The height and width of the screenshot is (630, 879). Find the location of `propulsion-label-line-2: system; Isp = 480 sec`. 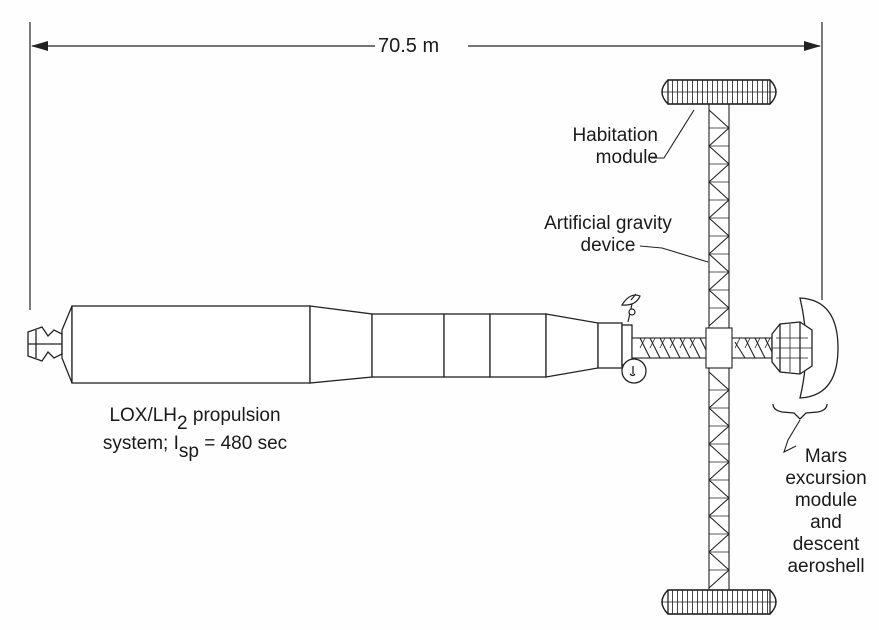

propulsion-label-line-2: system; Isp = 480 sec is located at coordinates (195, 446).